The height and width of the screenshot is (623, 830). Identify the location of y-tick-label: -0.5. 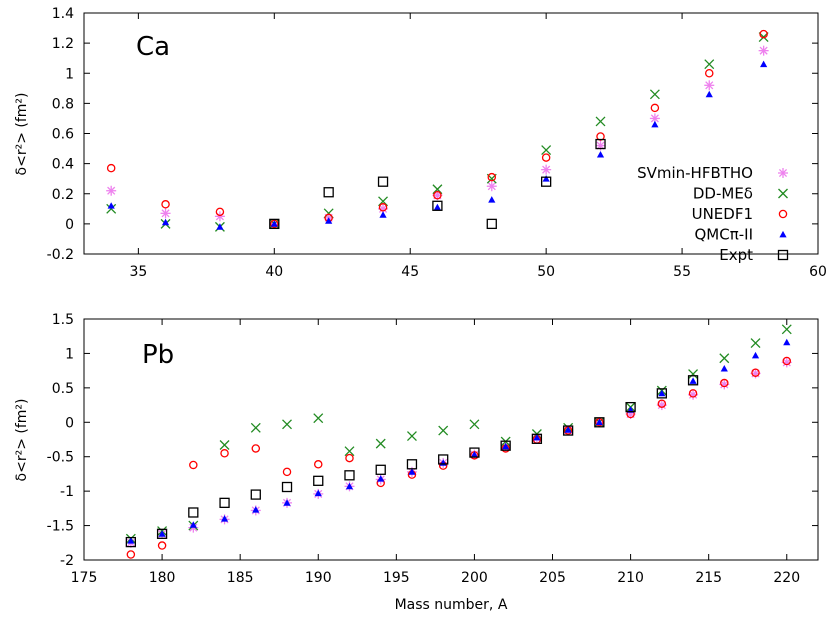
(60, 458).